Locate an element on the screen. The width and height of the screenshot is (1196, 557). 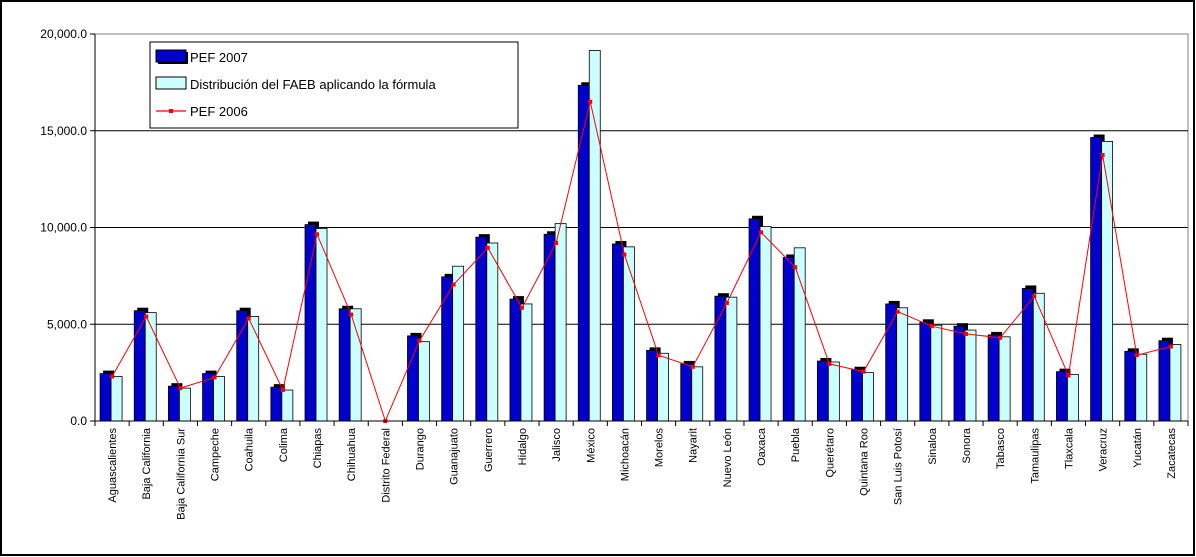
x-tick-label: Veracruz is located at coordinates (1104, 449).